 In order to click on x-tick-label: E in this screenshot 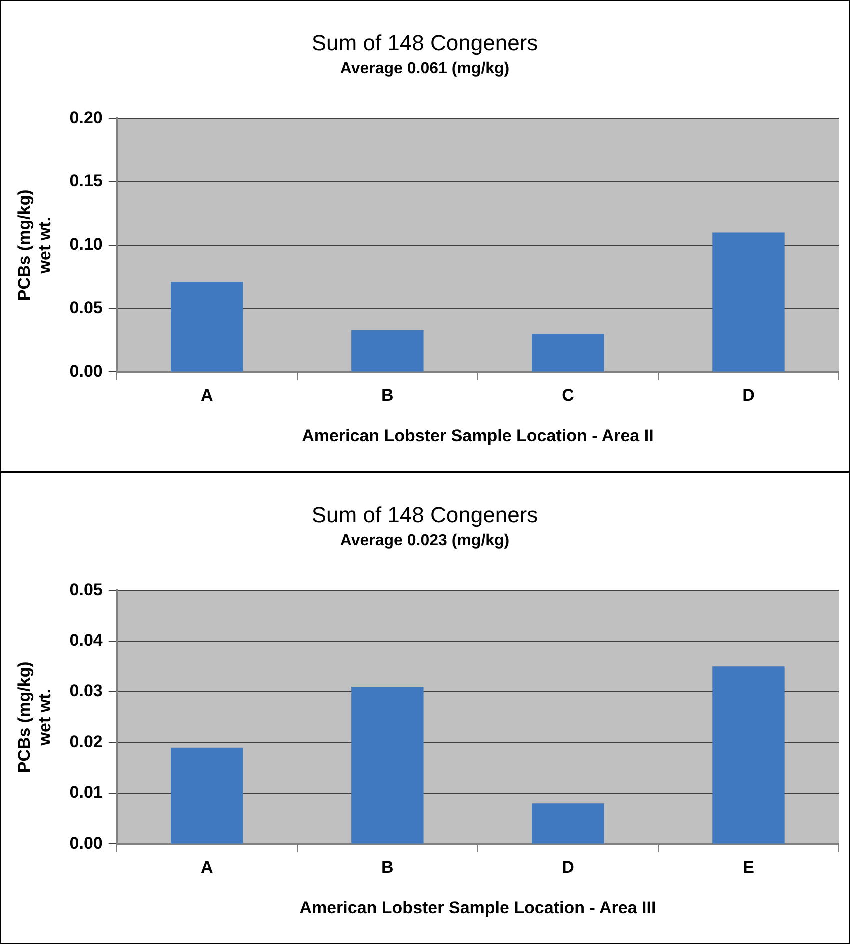, I will do `click(748, 868)`.